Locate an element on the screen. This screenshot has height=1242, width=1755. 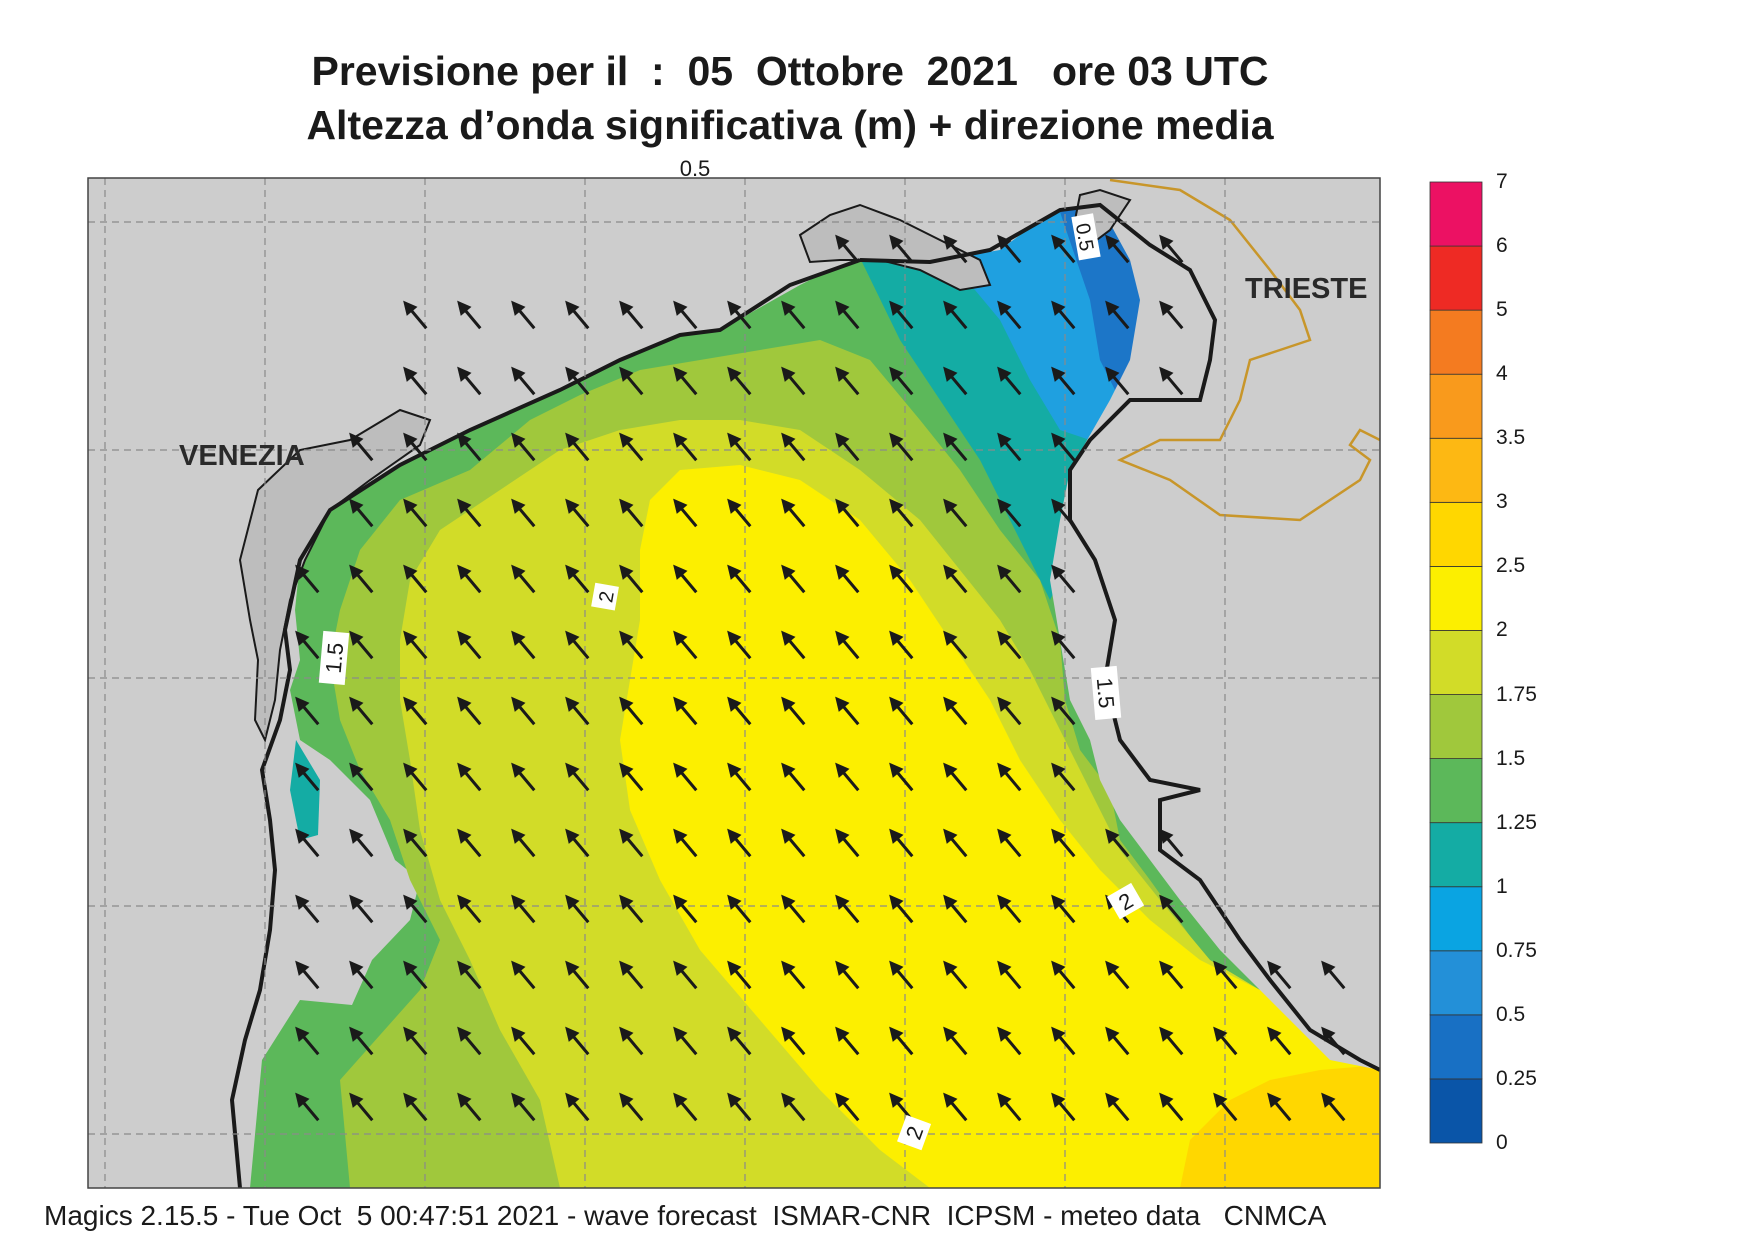
contour-label-2-a: 2 is located at coordinates (605, 596).